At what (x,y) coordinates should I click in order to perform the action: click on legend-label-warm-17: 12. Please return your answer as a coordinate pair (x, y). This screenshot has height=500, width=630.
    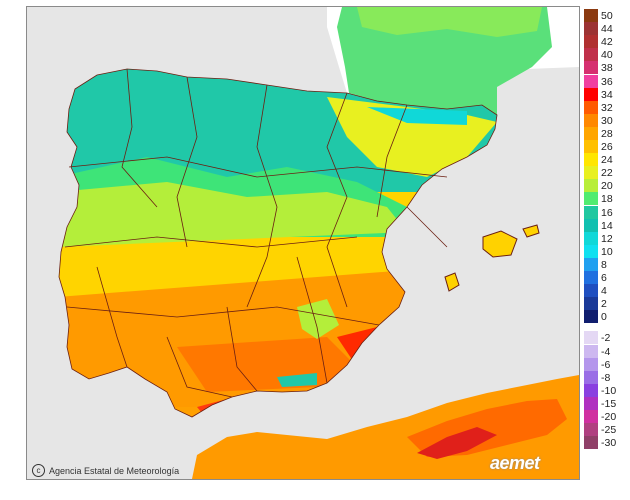
    Looking at the image, I should click on (607, 238).